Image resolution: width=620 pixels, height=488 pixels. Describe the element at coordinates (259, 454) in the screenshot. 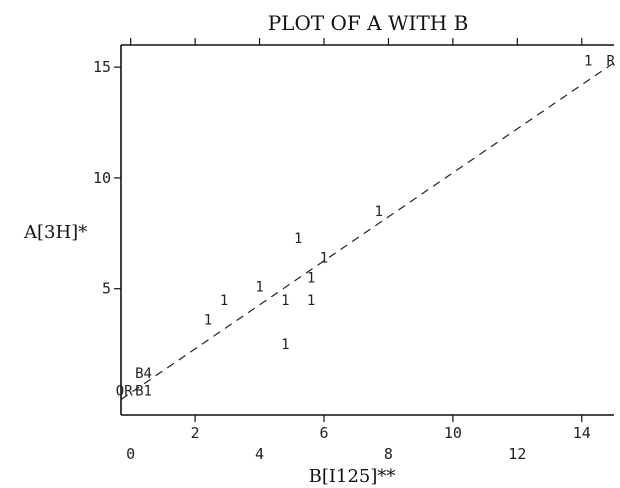

I see `x-tick-label: 4` at that location.